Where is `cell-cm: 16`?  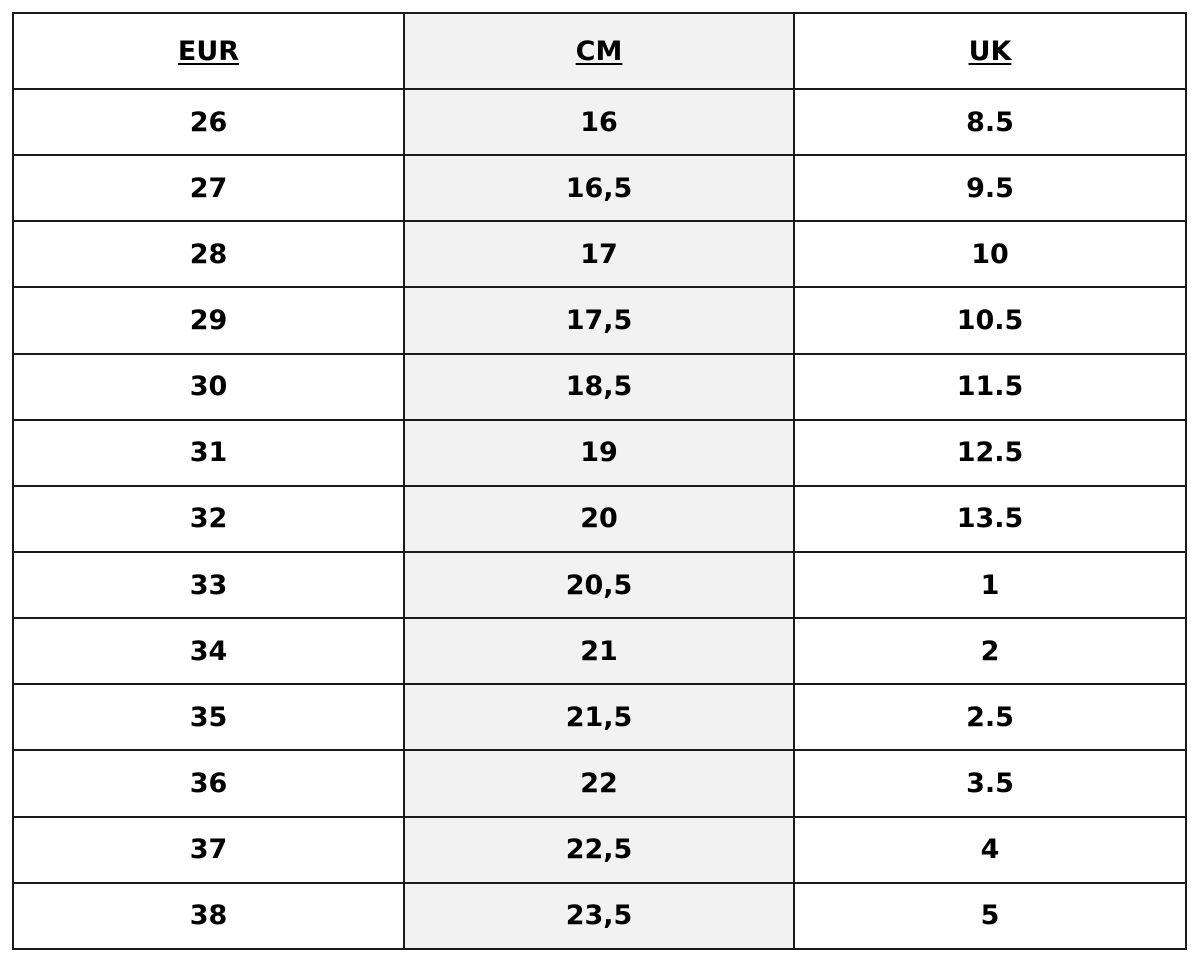
cell-cm: 16 is located at coordinates (599, 122).